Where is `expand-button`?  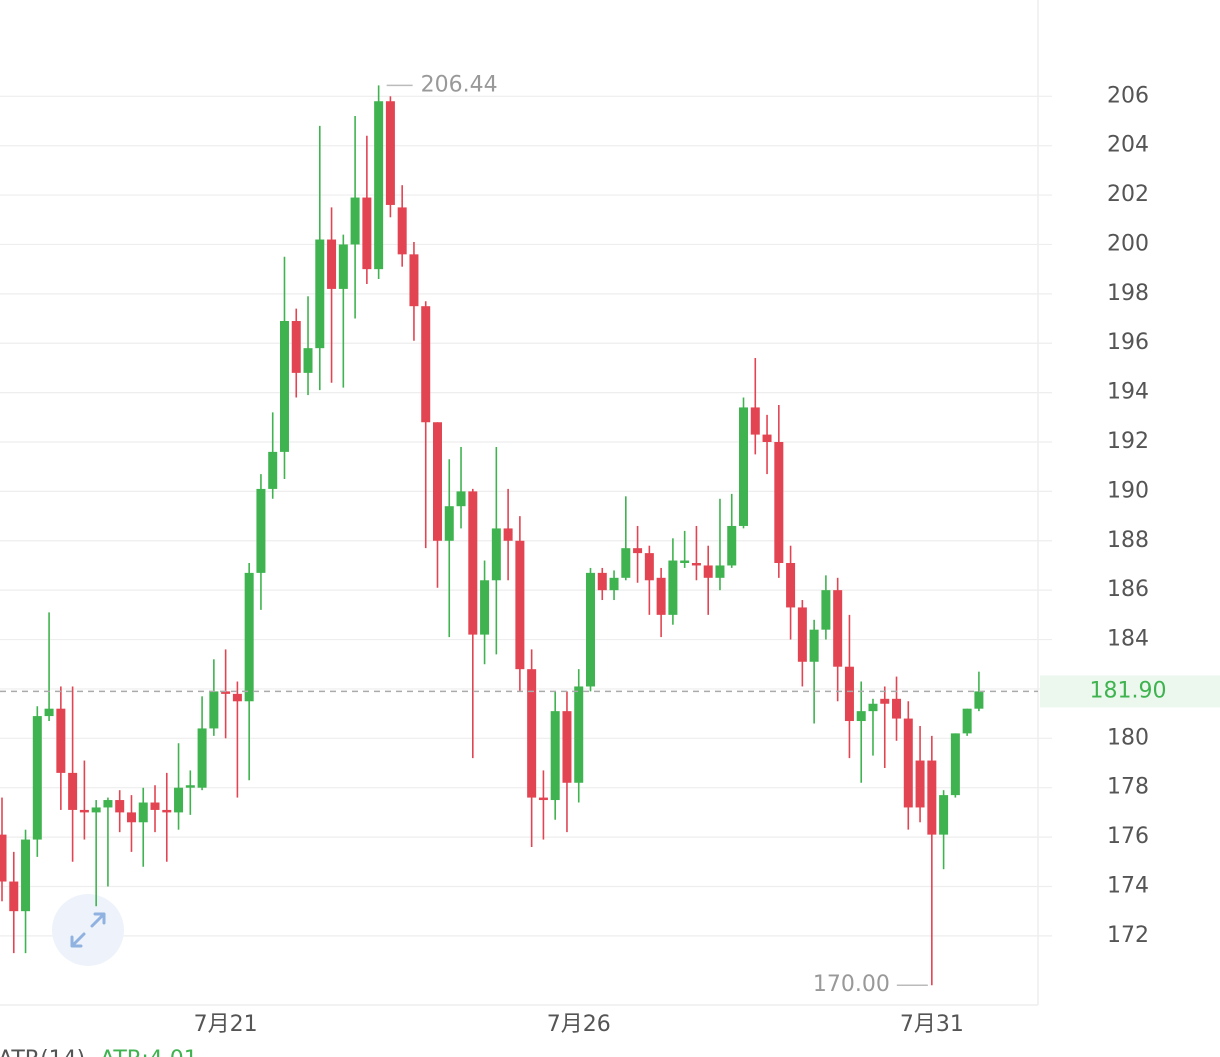
expand-button is located at coordinates (88, 930).